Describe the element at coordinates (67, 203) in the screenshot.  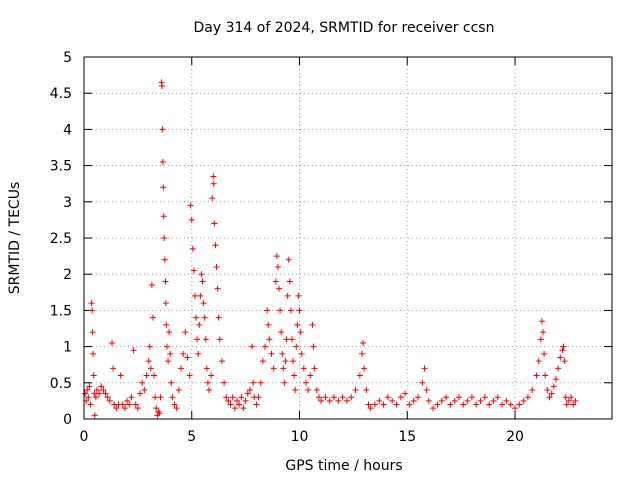
I see `y-tick-label: 3` at that location.